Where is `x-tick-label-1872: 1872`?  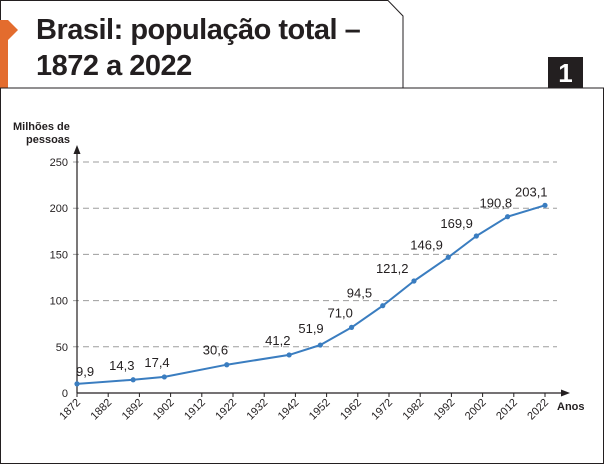 x-tick-label-1872: 1872 is located at coordinates (70, 410).